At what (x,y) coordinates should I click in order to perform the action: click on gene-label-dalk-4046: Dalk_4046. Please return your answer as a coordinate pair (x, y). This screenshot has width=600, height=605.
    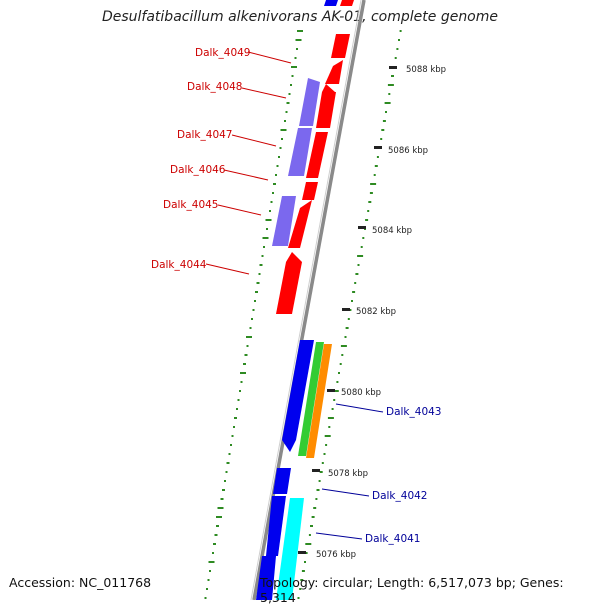
    Looking at the image, I should click on (198, 170).